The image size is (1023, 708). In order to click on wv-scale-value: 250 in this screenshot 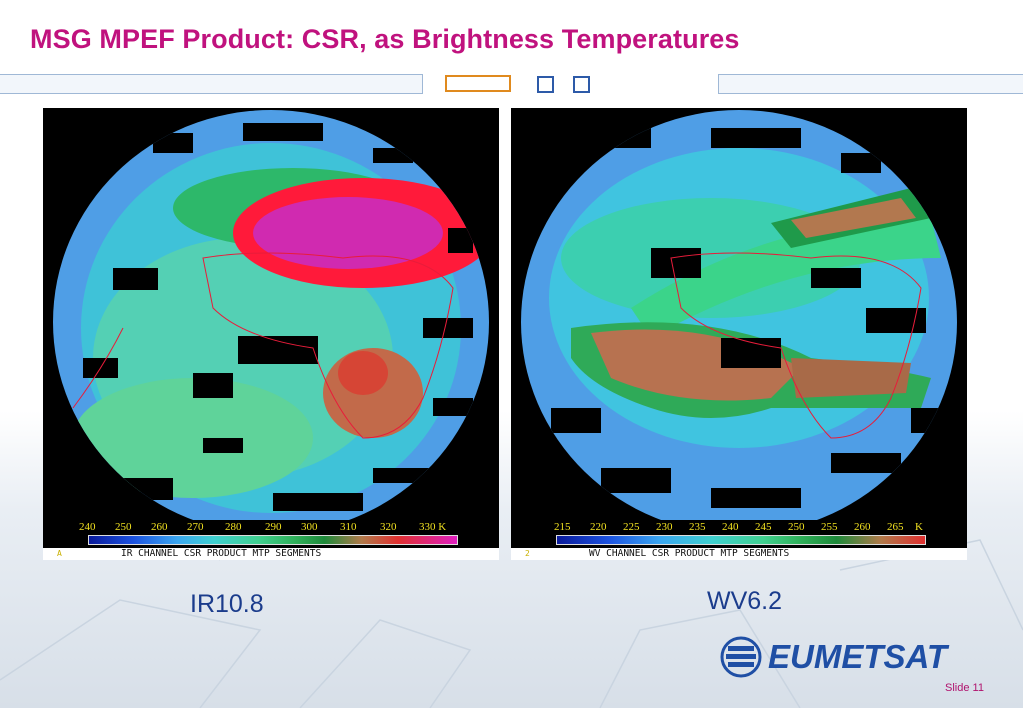, I will do `click(796, 527)`.